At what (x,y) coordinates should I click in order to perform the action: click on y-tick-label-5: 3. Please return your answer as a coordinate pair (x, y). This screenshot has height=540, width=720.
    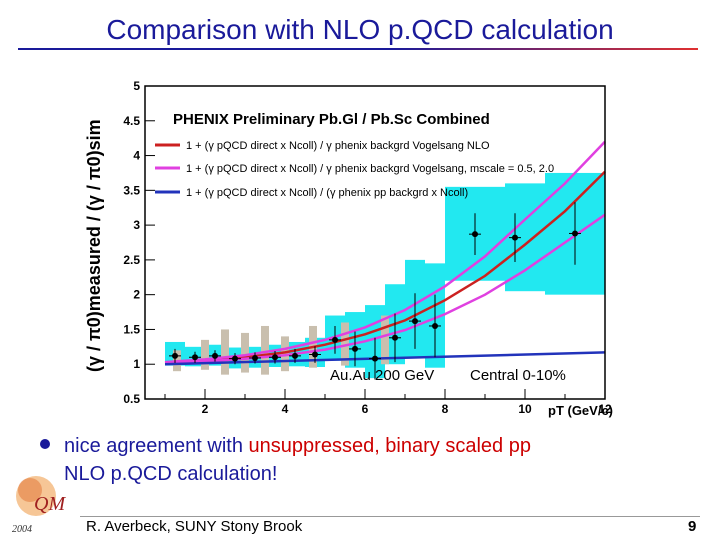
    Looking at the image, I should click on (136, 225).